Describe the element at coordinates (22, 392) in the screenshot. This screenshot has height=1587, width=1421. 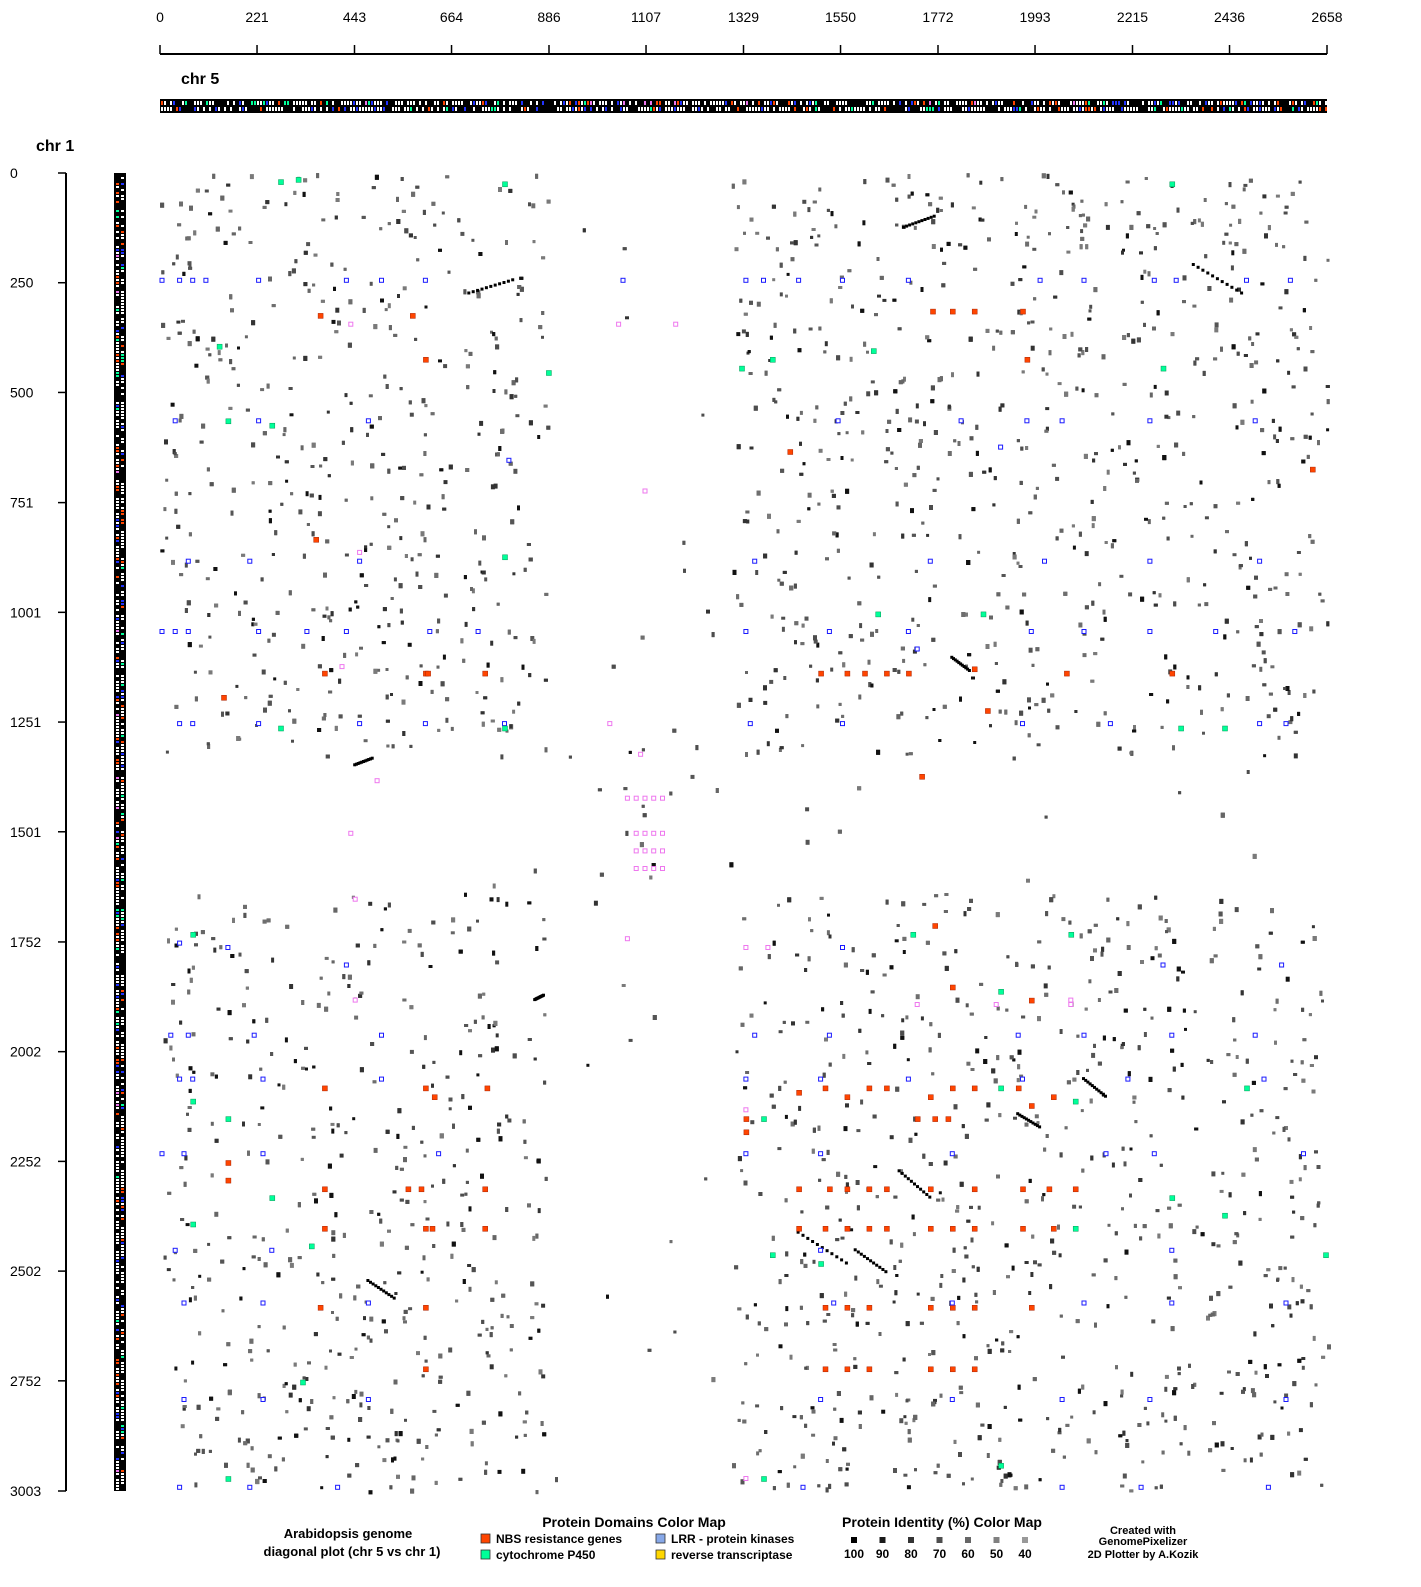
I see `y-tick-label: 500` at that location.